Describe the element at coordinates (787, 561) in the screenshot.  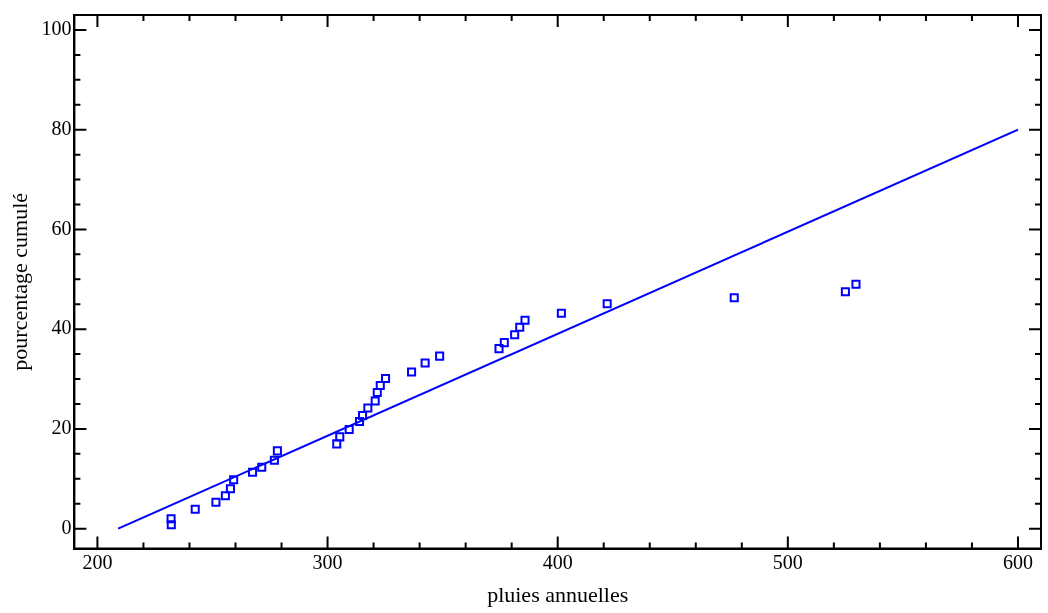
I see `x-tick-label: 500` at that location.